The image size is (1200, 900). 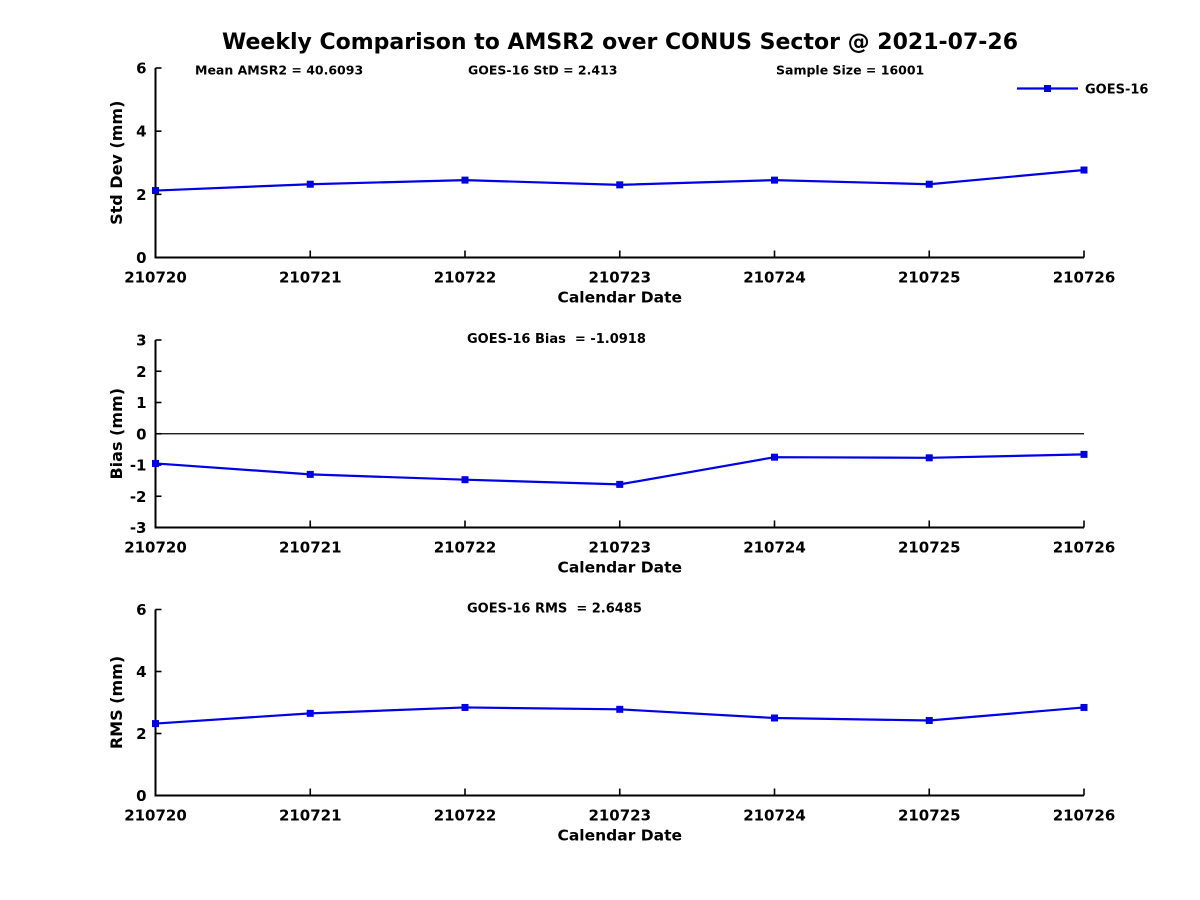 I want to click on stat-annotation: Sample Size = 16001, so click(x=850, y=70).